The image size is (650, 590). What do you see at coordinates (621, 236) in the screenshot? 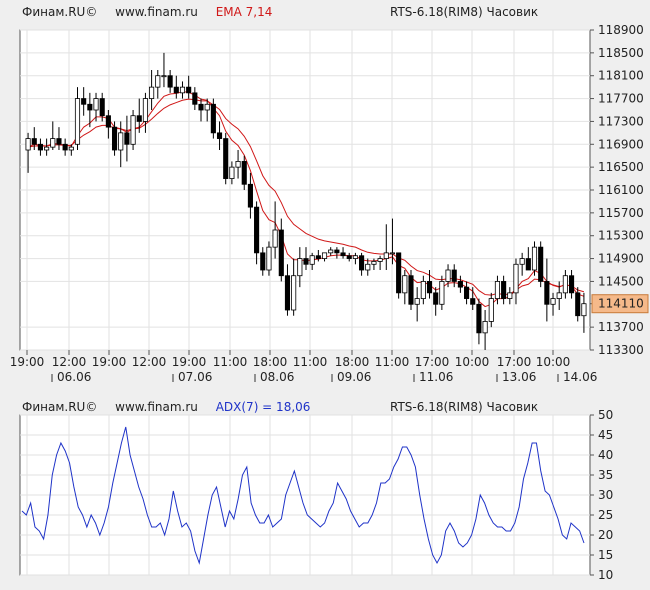
I see `price-tick-label: 115300` at bounding box center [621, 236].